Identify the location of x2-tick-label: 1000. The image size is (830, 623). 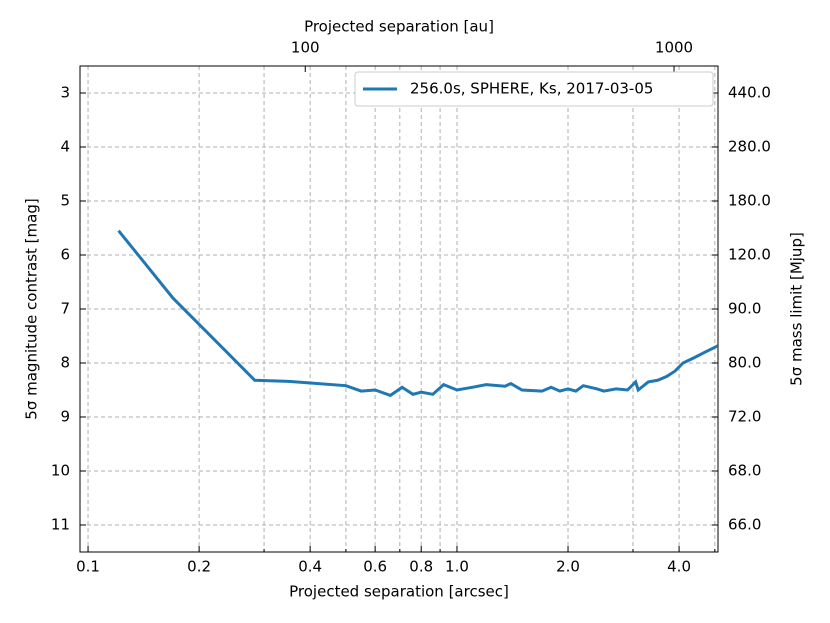
(674, 48).